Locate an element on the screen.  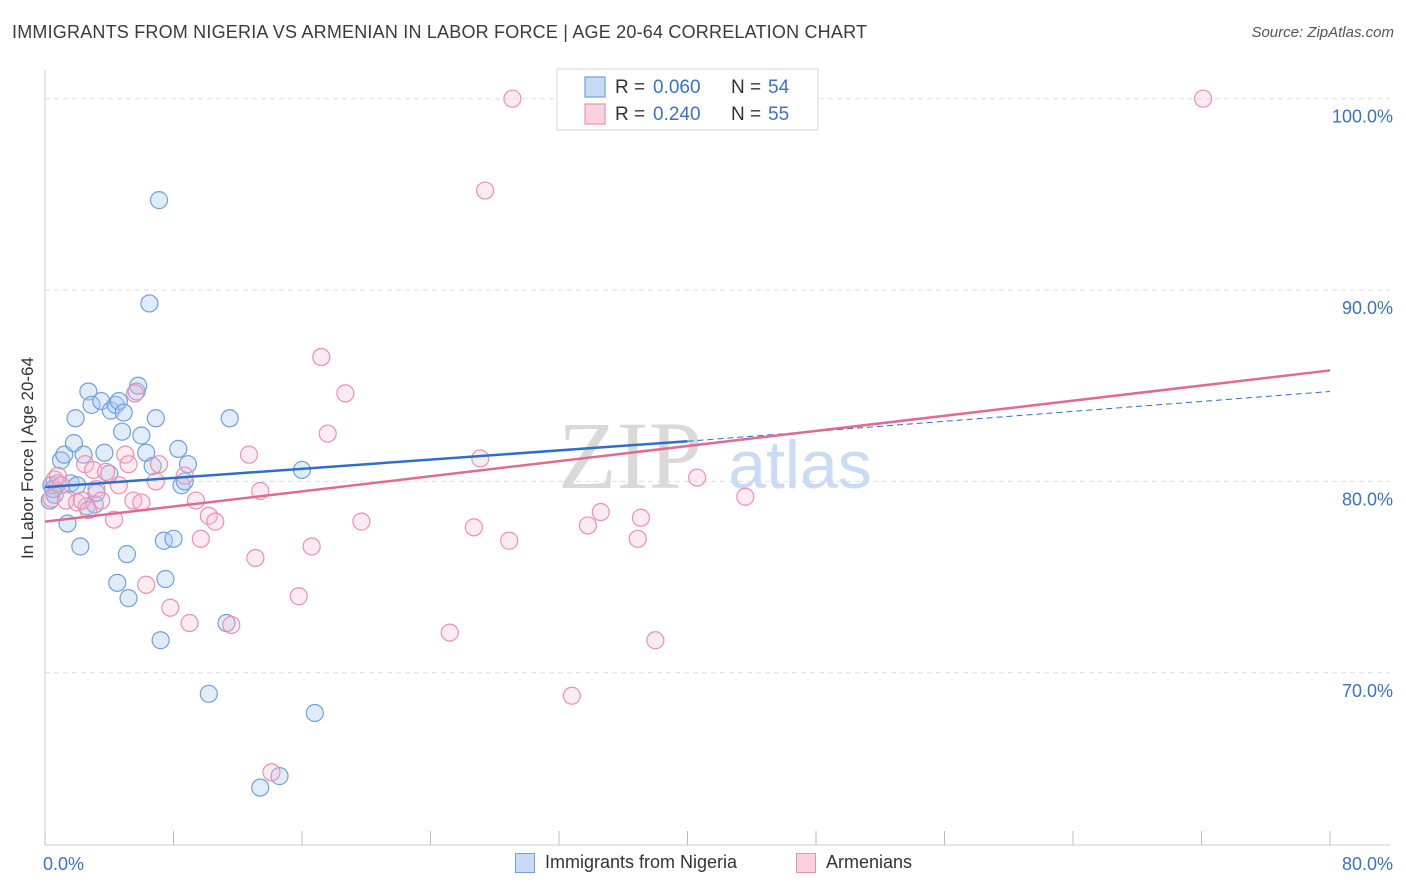
legend-item-armenians: Armenians is located at coordinates (854, 862).